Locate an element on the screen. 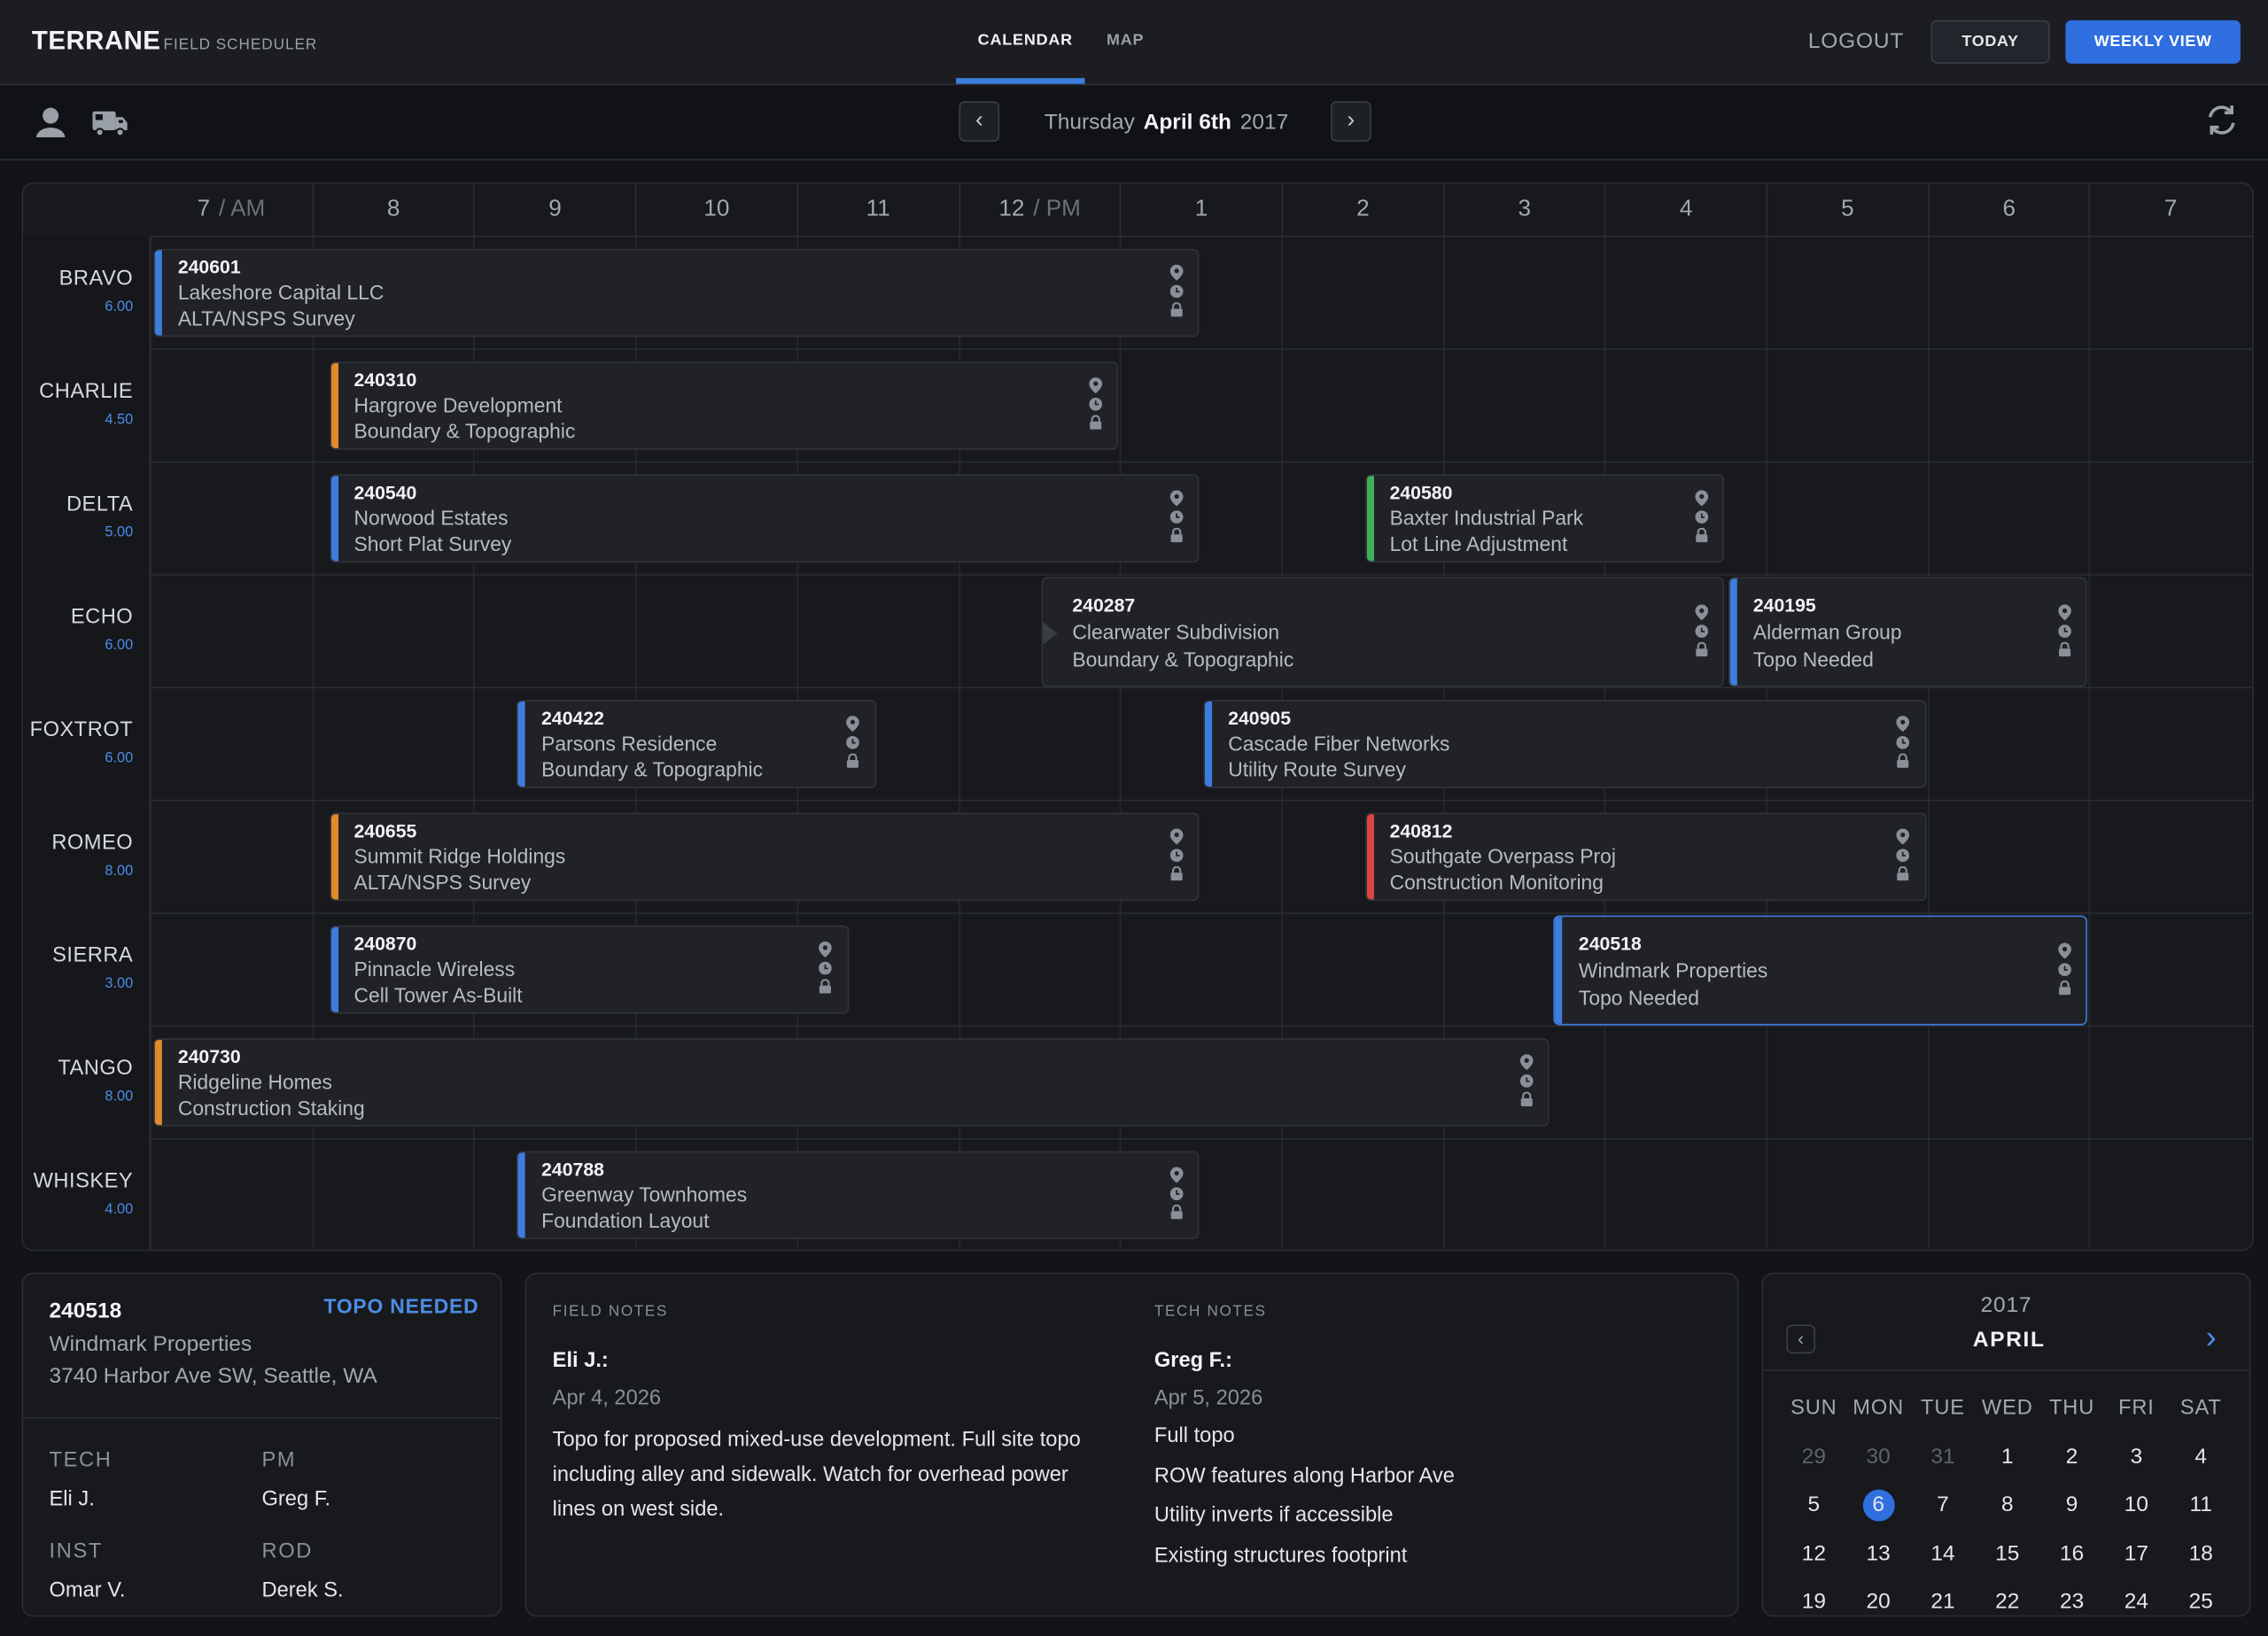  tab-map: MAP is located at coordinates (1125, 40).